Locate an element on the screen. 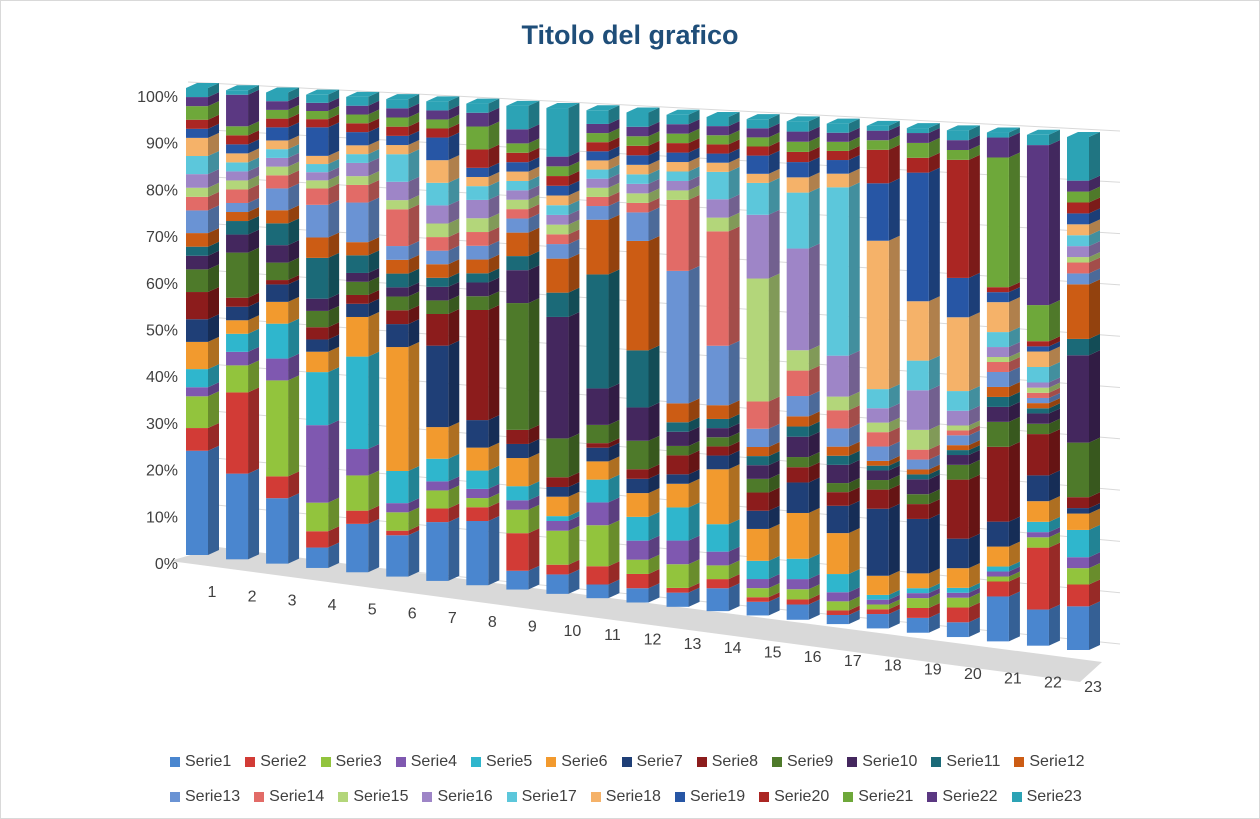 The image size is (1260, 819). gridline is located at coordinates (654, 106).